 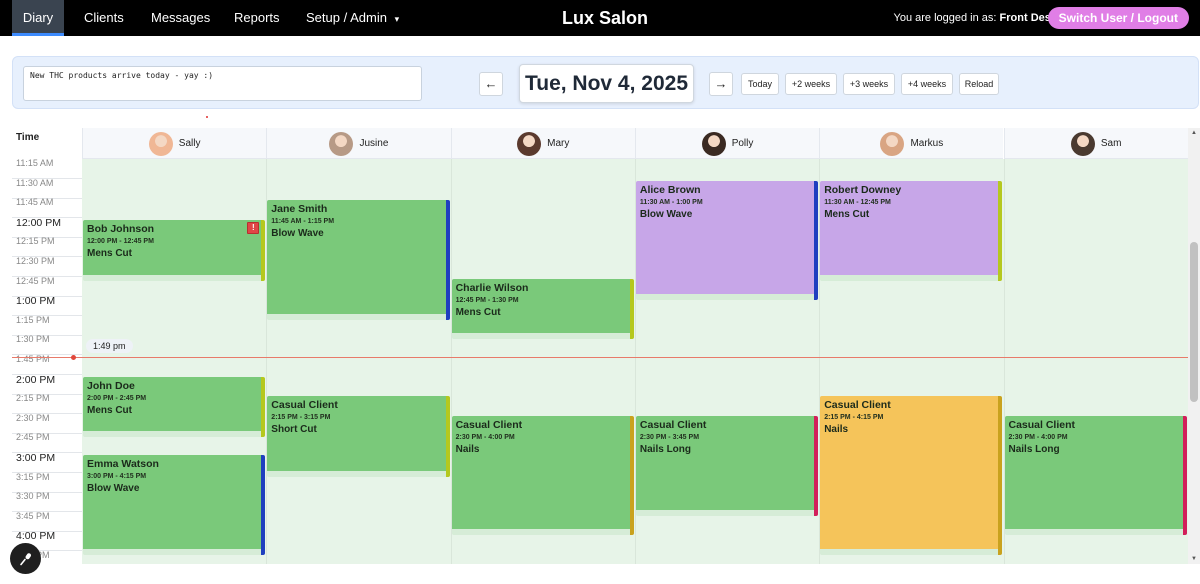 I want to click on nav-reports: Reports, so click(x=257, y=17).